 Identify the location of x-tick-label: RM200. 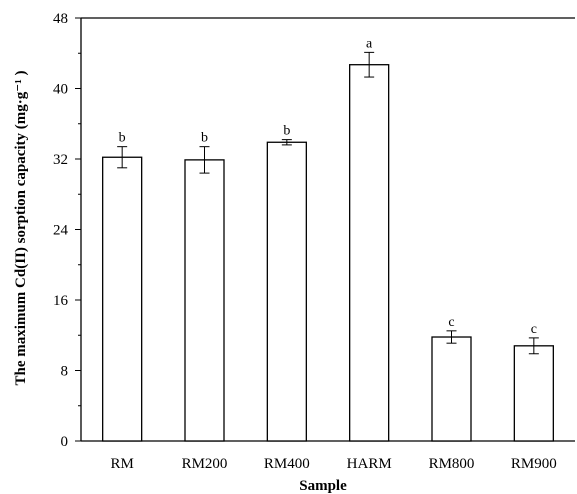
(205, 464).